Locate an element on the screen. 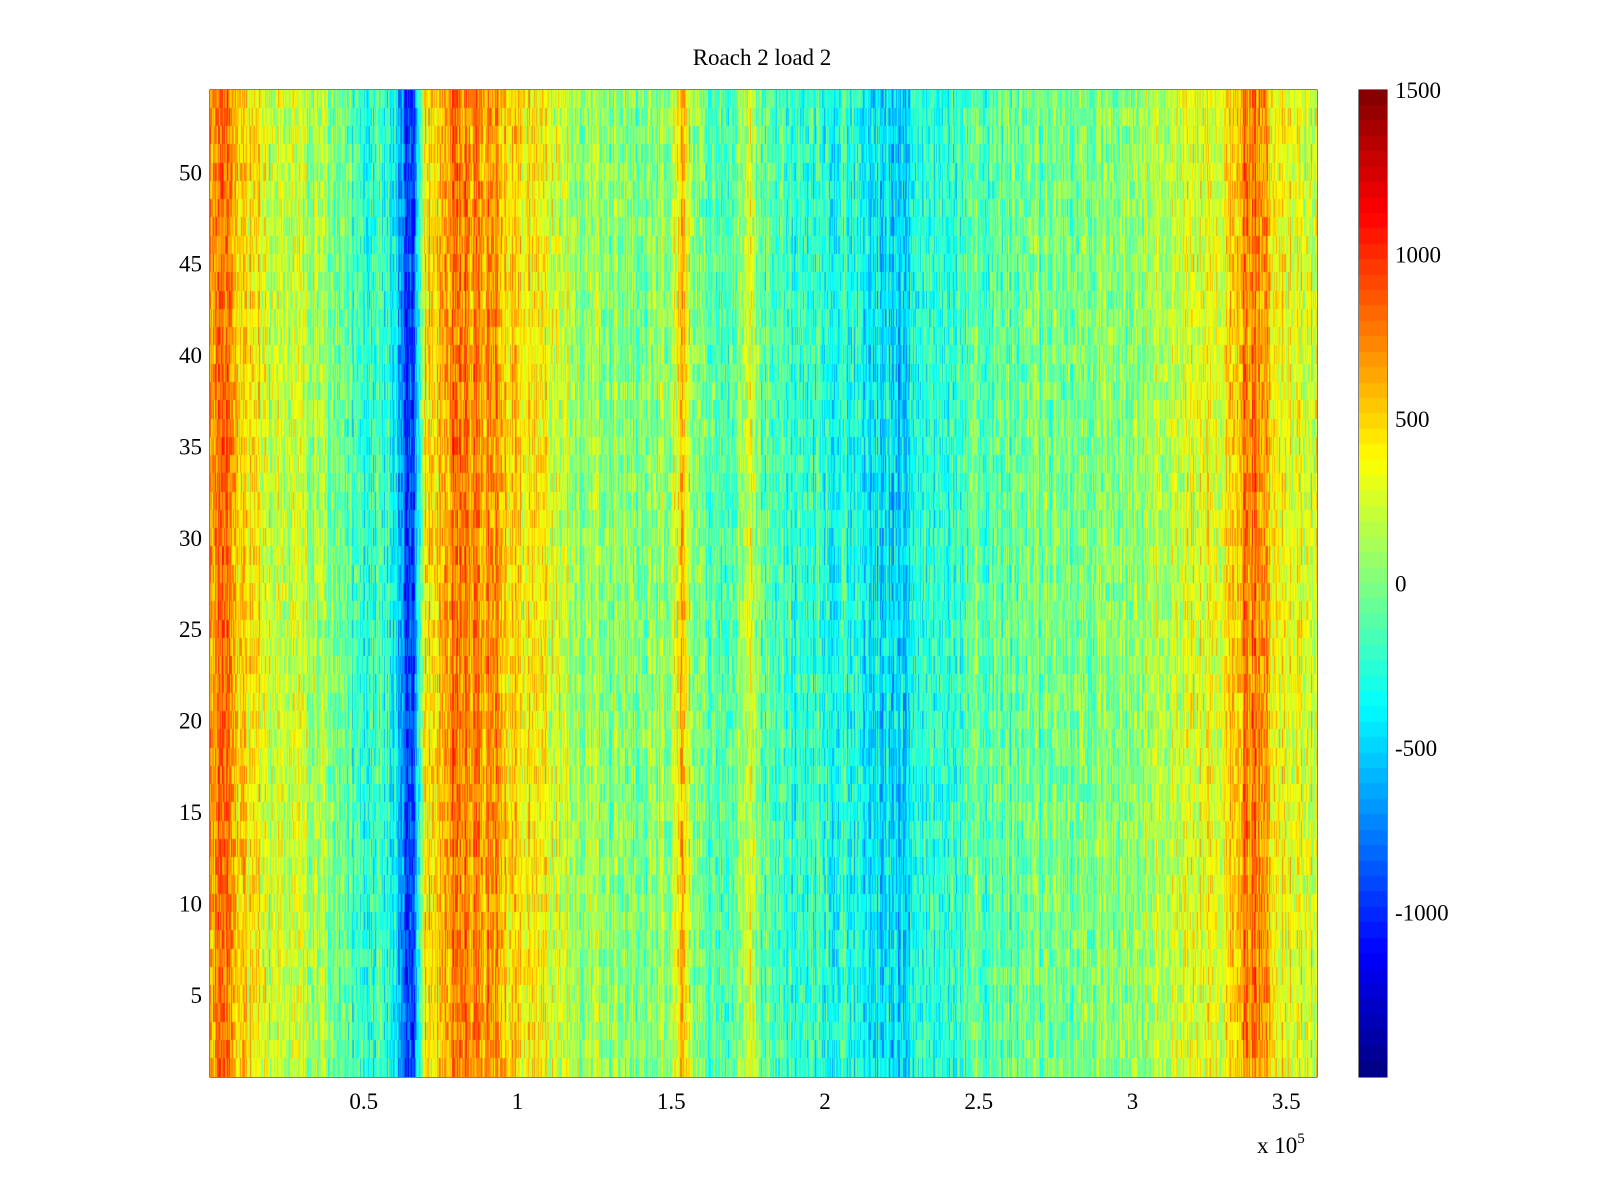  y-tick-label: 40 is located at coordinates (190, 355).